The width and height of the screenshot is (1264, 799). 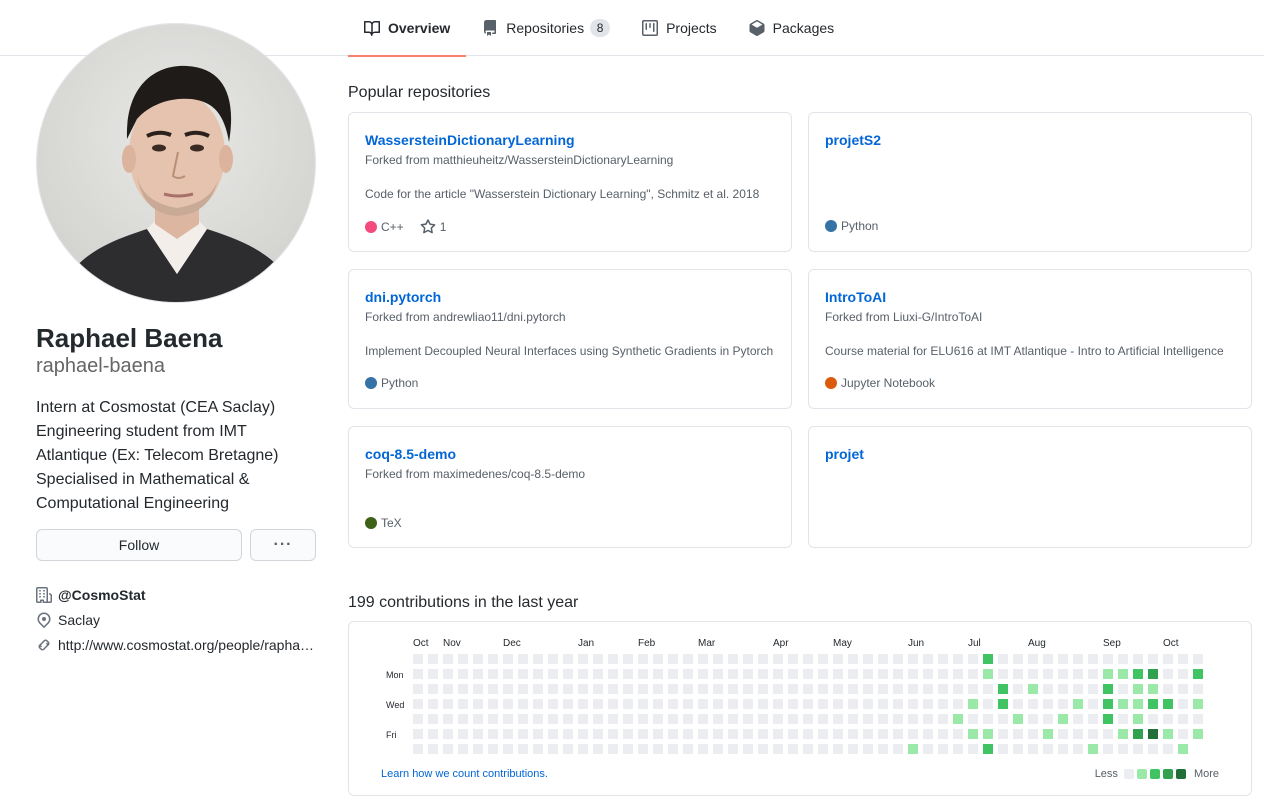 I want to click on tab-overview: Overview, so click(x=407, y=28).